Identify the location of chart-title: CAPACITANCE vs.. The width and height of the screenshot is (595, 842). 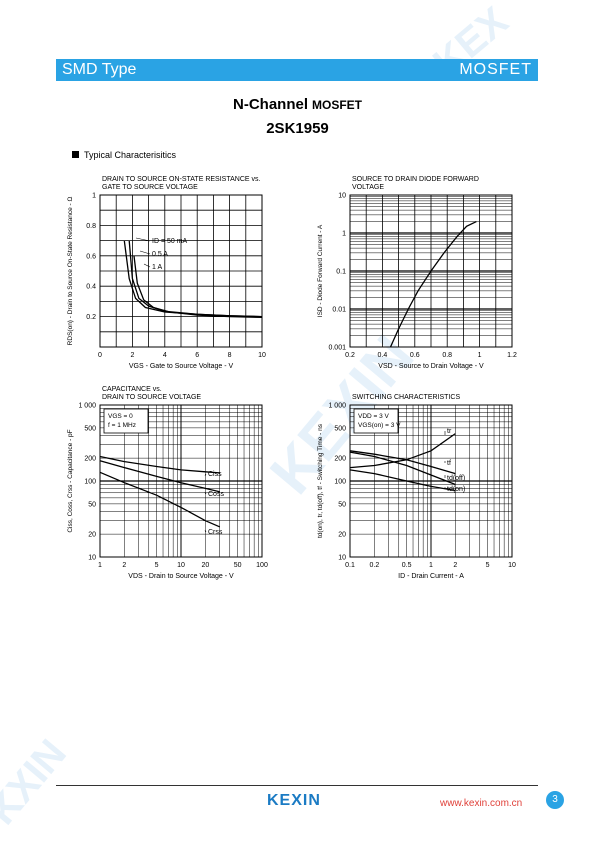
(132, 389).